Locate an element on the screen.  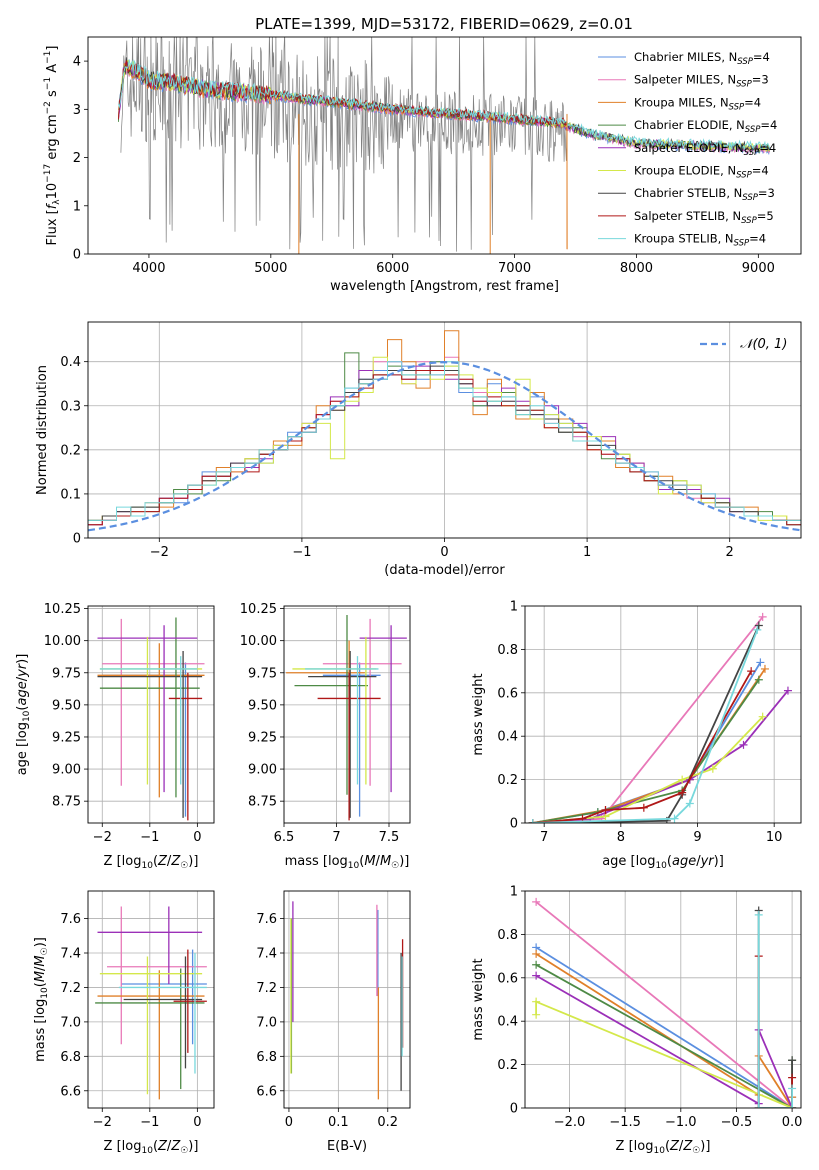
legend-label: Chabrier ELODIE, NSSP=4 is located at coordinates (705, 126).